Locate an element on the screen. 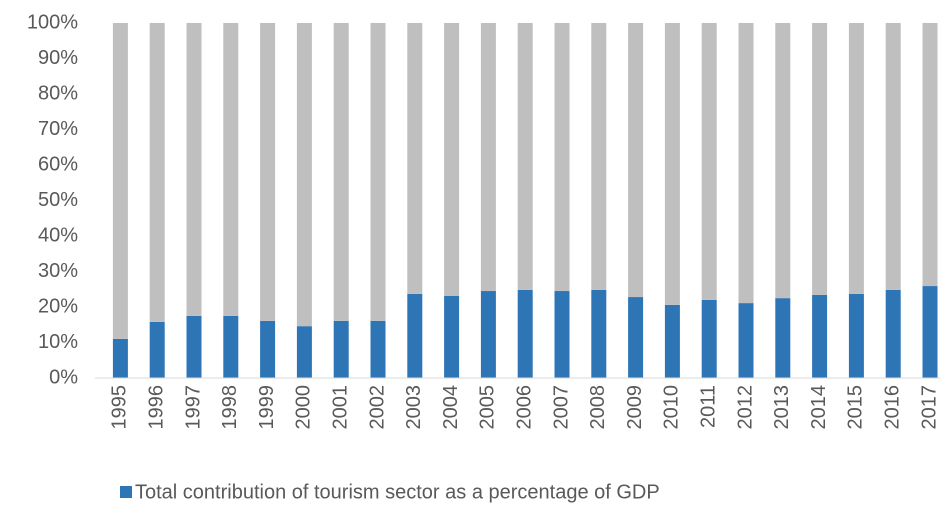  y-tick-label: 80% is located at coordinates (58, 93).